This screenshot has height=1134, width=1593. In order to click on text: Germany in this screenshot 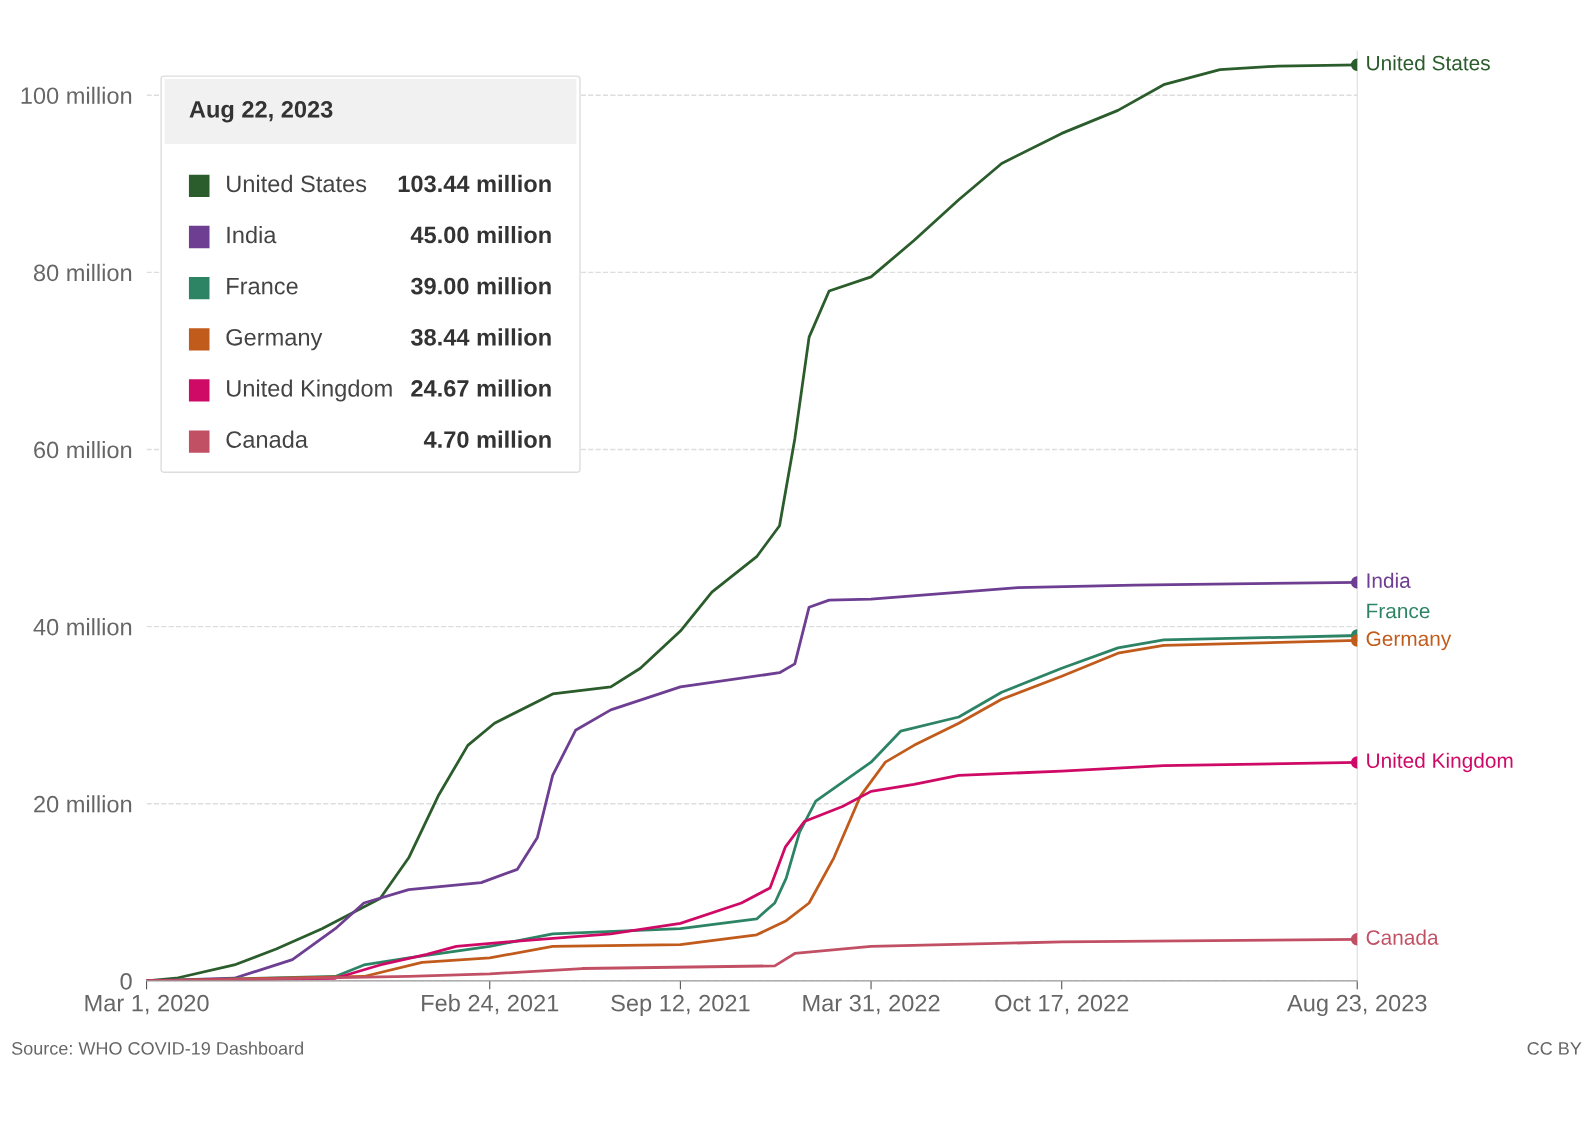, I will do `click(1409, 641)`.